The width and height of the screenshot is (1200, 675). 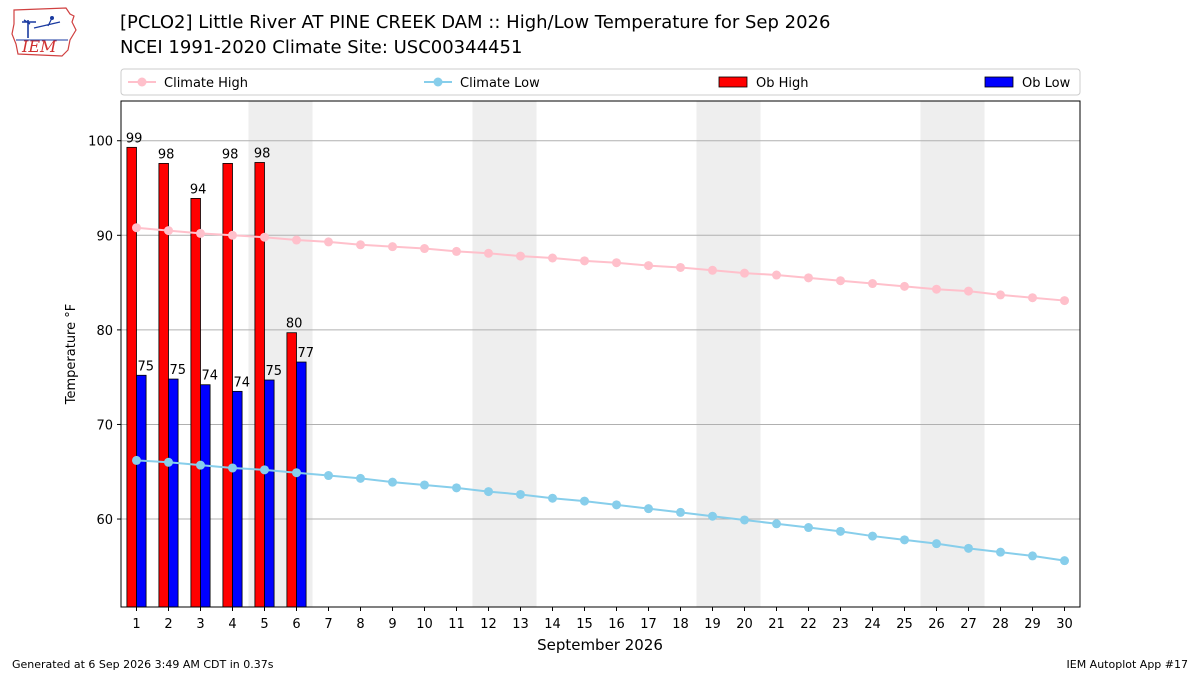 What do you see at coordinates (456, 624) in the screenshot?
I see `x-tick-label-11: 11` at bounding box center [456, 624].